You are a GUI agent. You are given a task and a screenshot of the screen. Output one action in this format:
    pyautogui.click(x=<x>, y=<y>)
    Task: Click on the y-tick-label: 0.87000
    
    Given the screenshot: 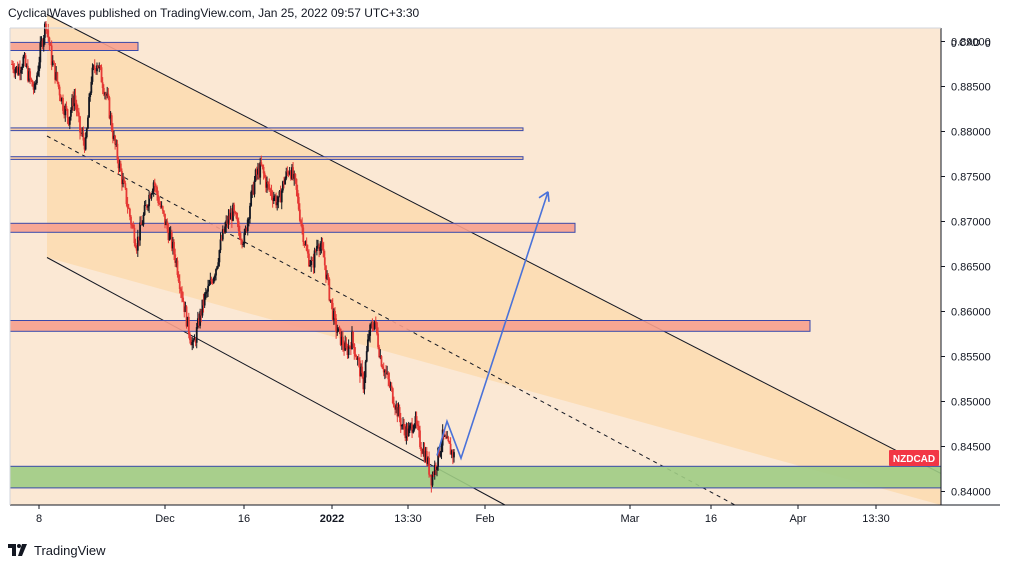 What is the action you would take?
    pyautogui.click(x=971, y=223)
    